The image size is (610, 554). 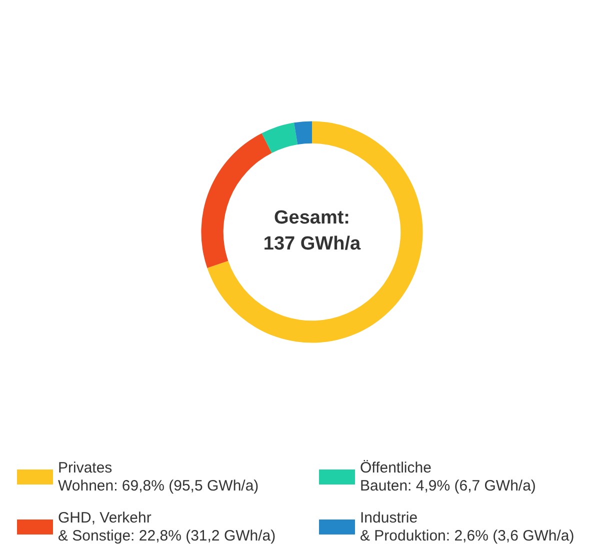 What do you see at coordinates (167, 527) in the screenshot?
I see `legend-label: GHD, Verkehr & Sonstige: 22,8% (31,2 GWh/a)` at bounding box center [167, 527].